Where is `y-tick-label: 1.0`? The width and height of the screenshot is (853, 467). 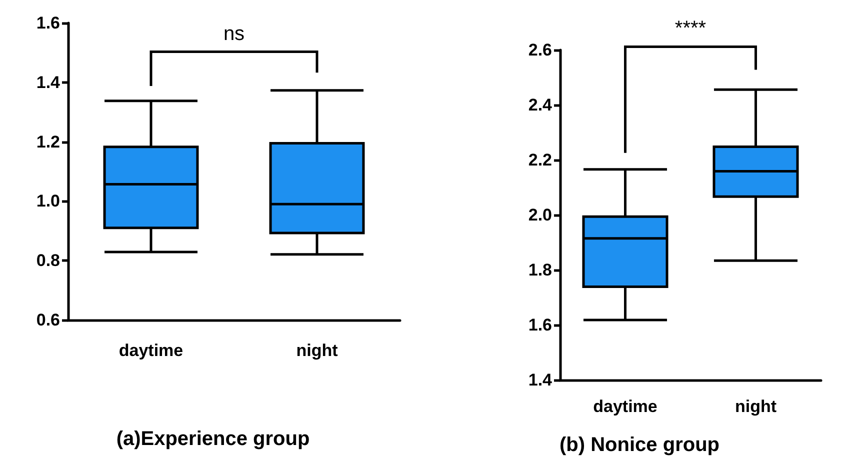 y-tick-label: 1.0 is located at coordinates (48, 201).